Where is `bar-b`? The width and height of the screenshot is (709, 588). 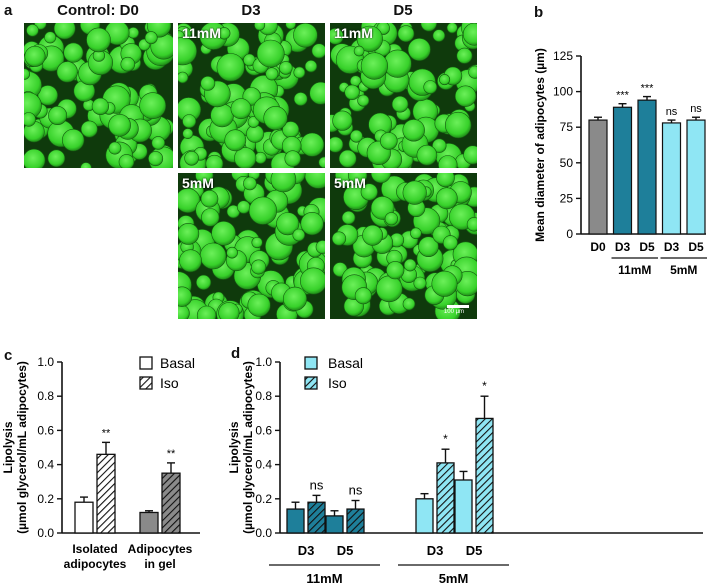 bar-b is located at coordinates (696, 177).